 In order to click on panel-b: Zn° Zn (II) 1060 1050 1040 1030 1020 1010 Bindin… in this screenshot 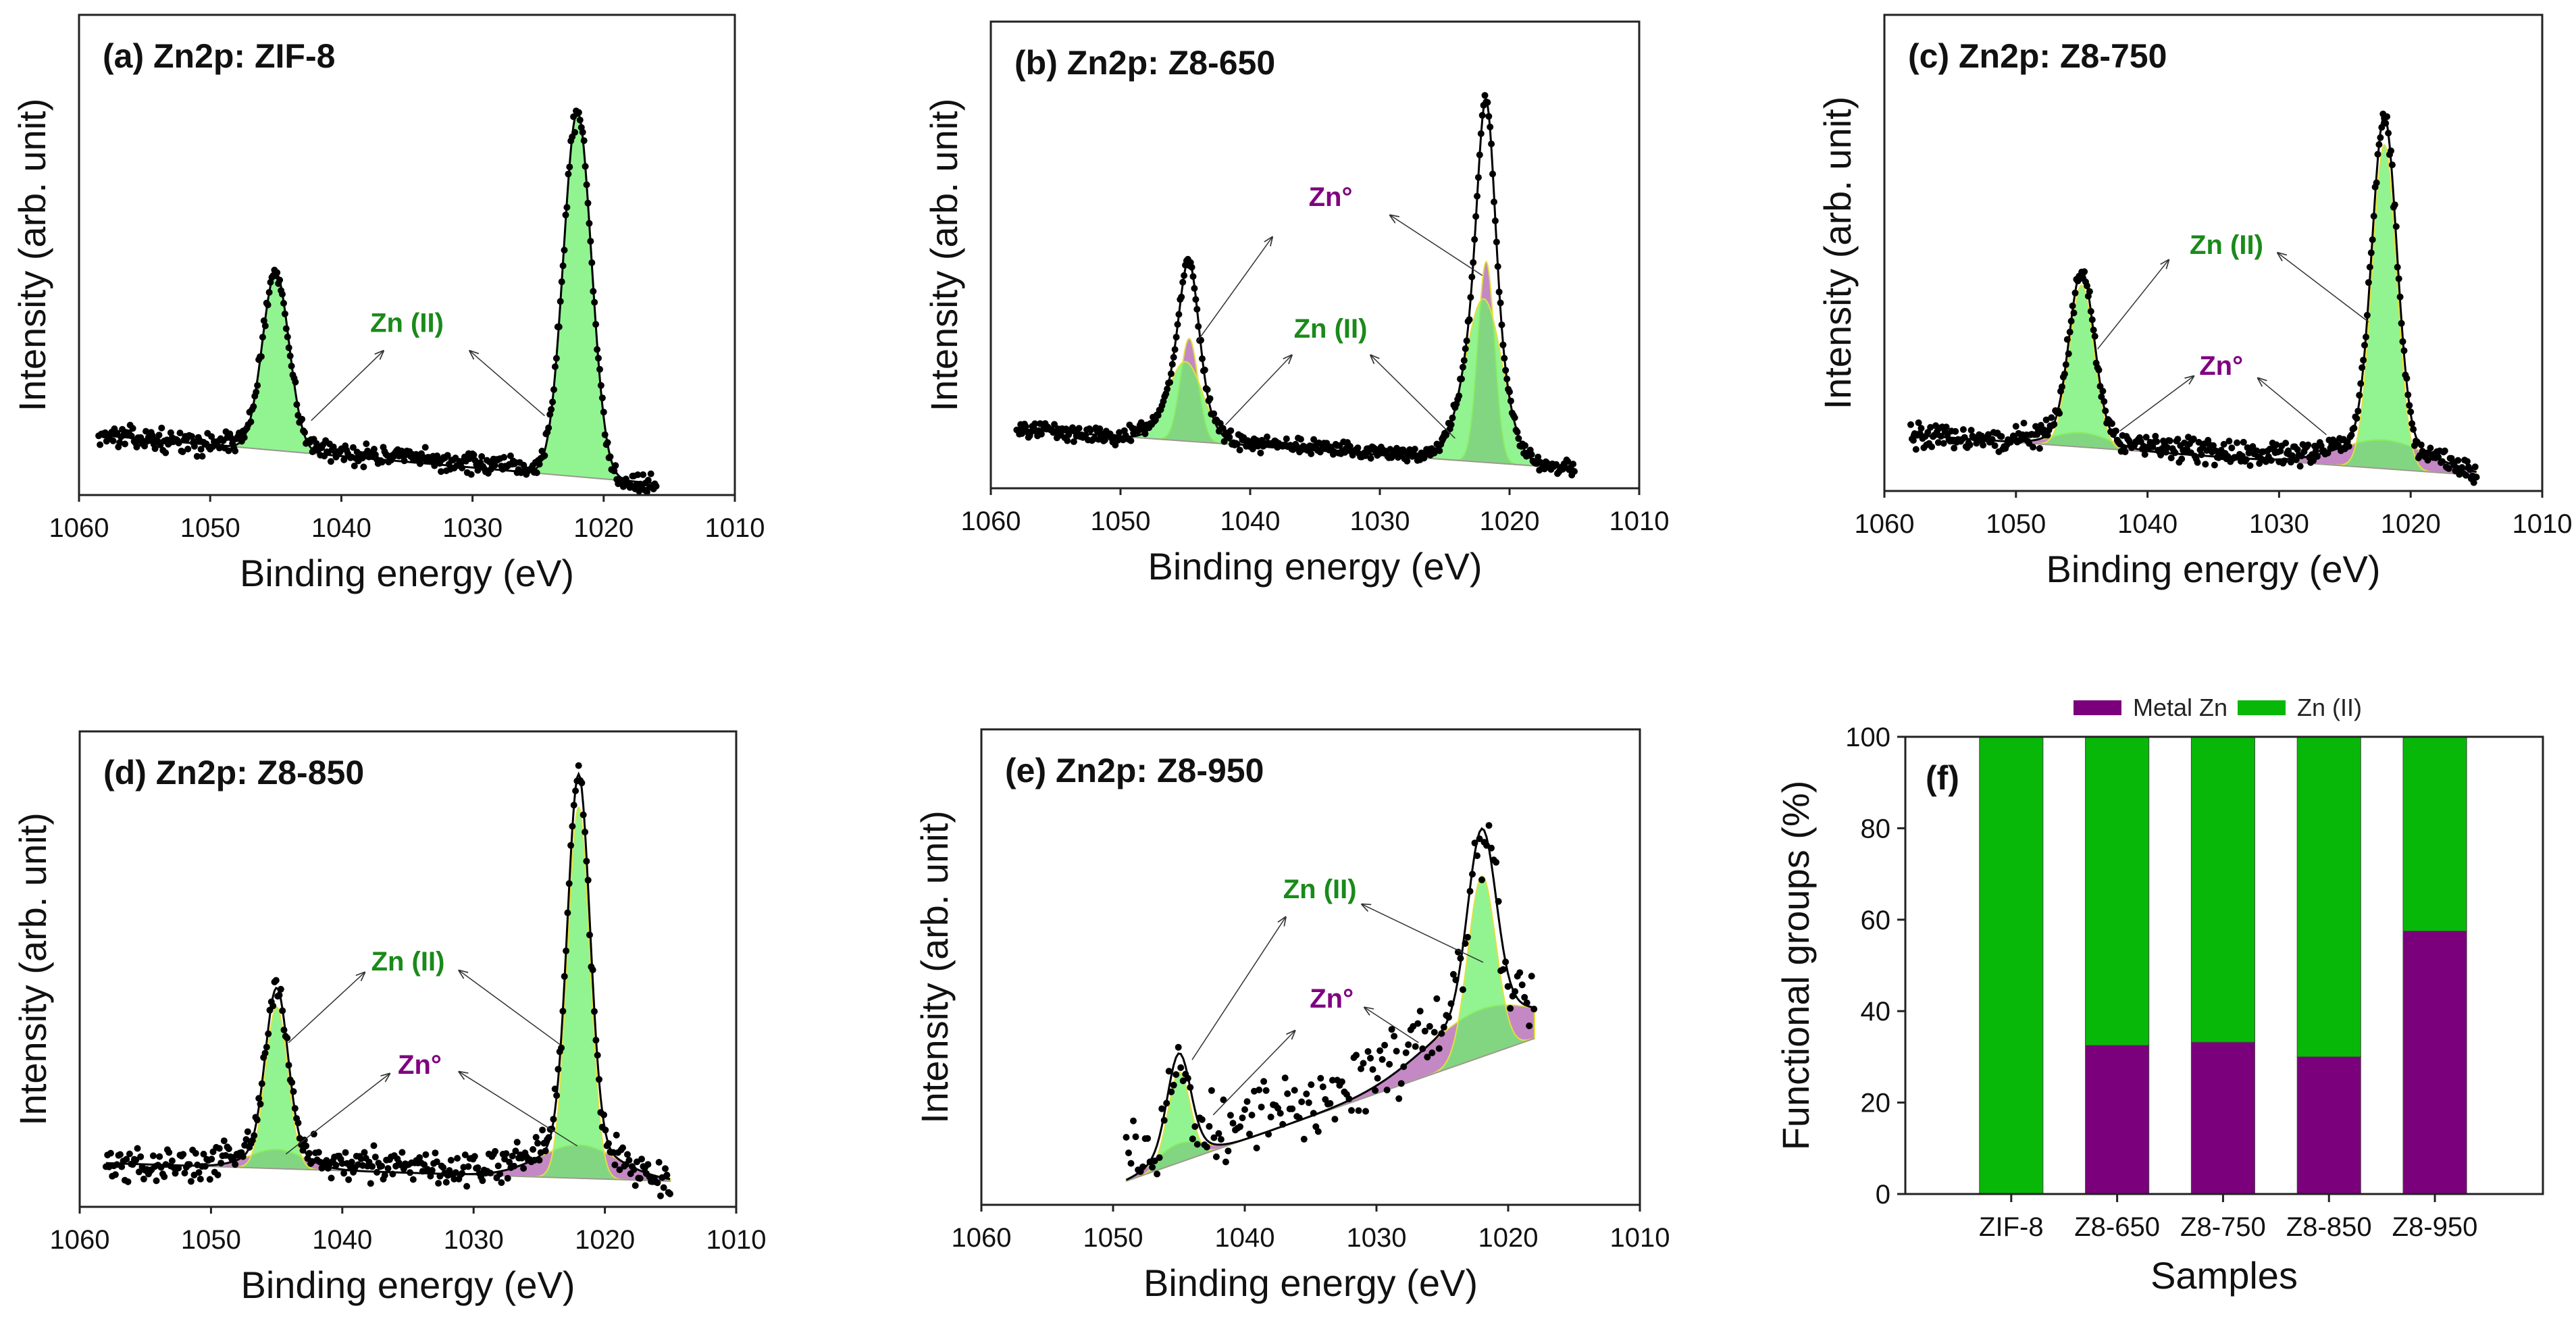, I will do `click(1296, 304)`.